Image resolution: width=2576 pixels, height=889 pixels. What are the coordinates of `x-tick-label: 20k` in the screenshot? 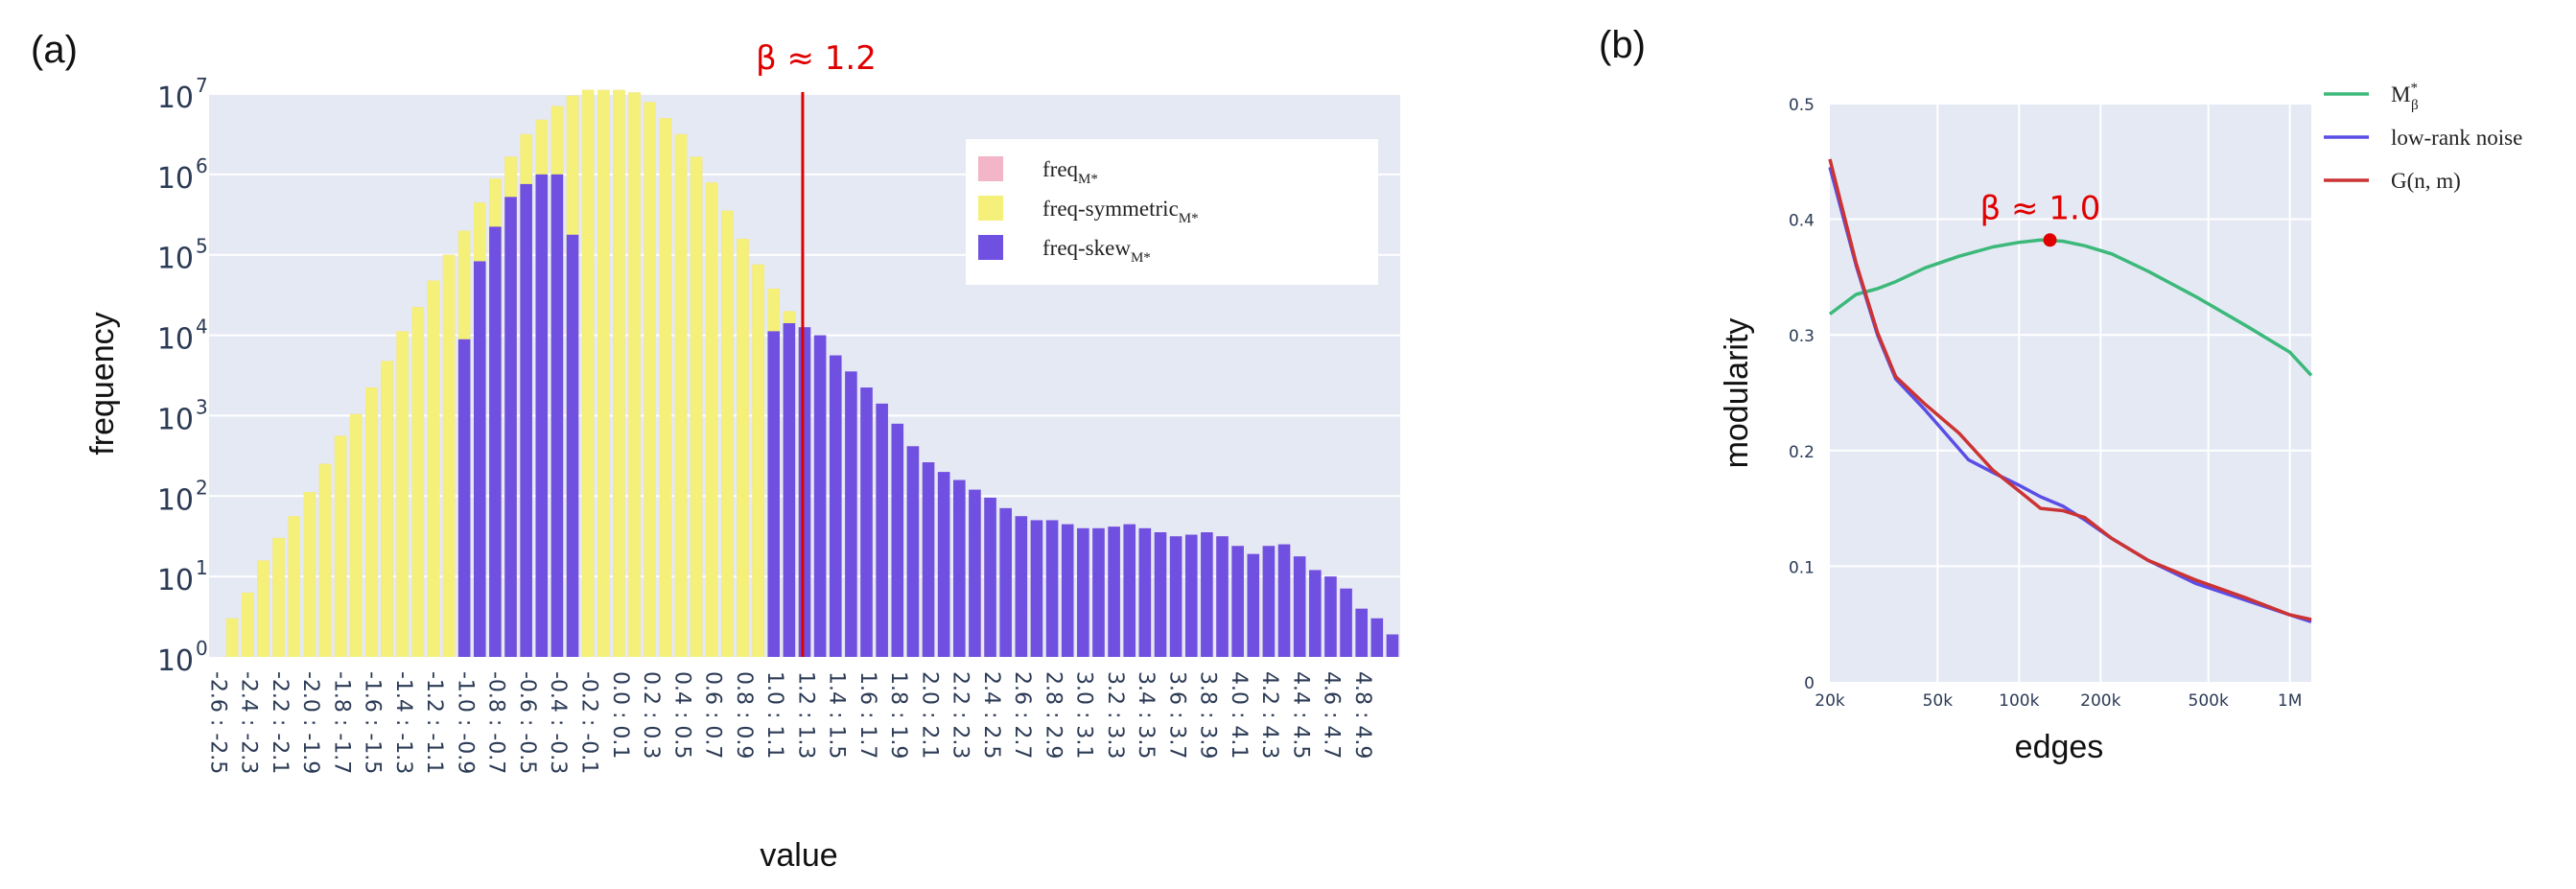 It's located at (1830, 701).